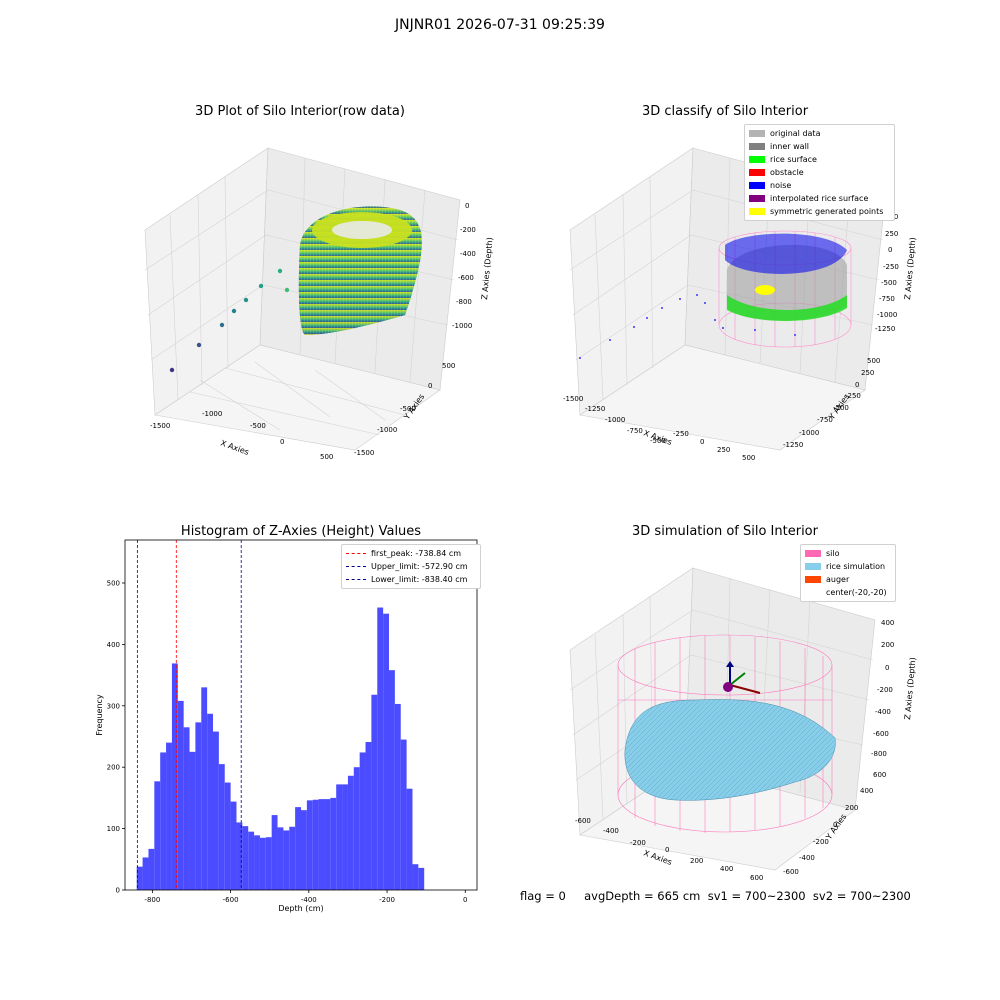  What do you see at coordinates (856, 566) in the screenshot?
I see `legend-label: rice simulation` at bounding box center [856, 566].